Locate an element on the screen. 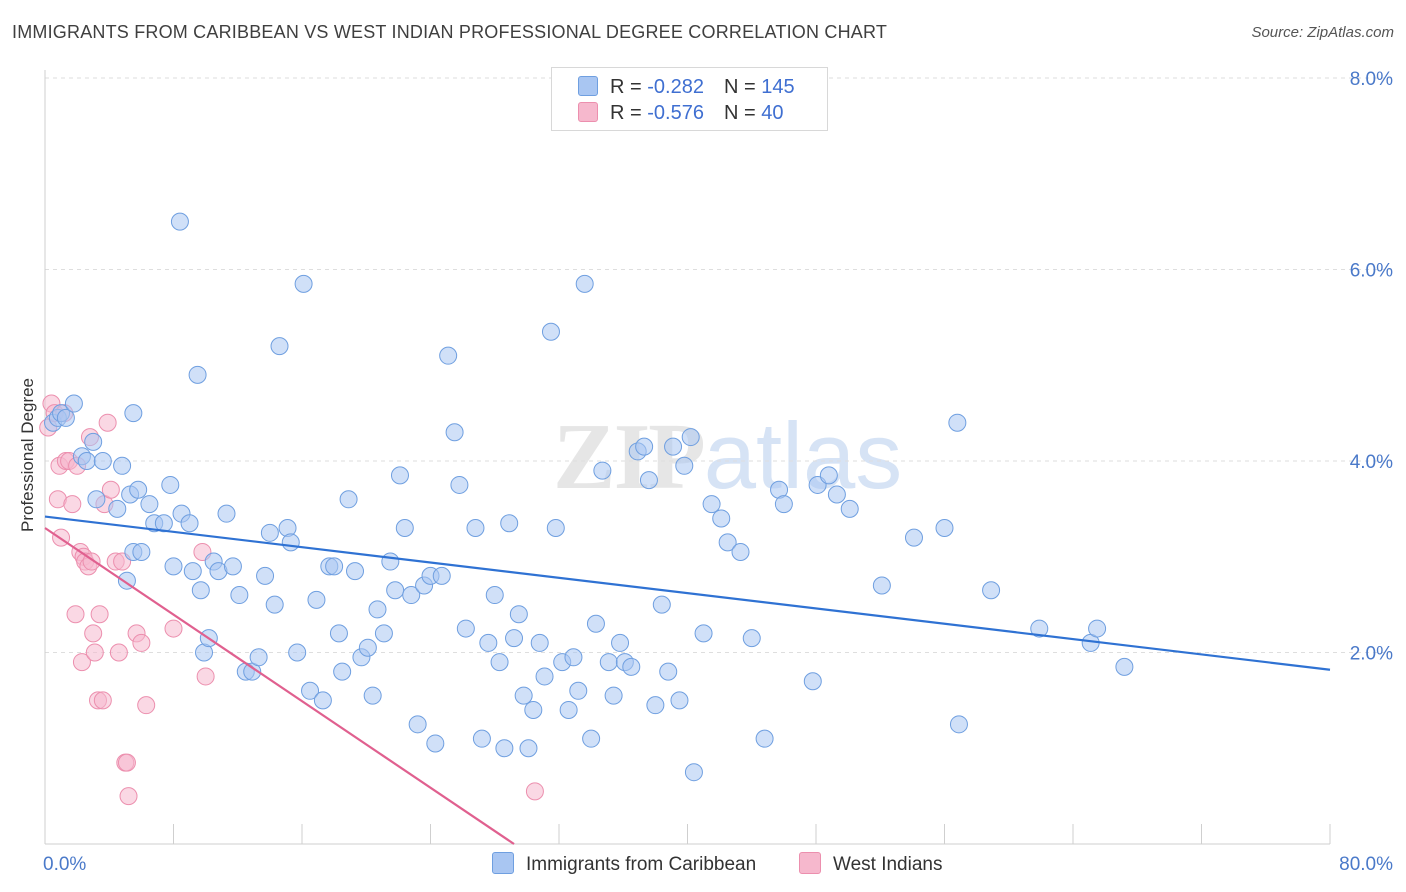 The width and height of the screenshot is (1406, 892). blue-swatch is located at coordinates (503, 863).